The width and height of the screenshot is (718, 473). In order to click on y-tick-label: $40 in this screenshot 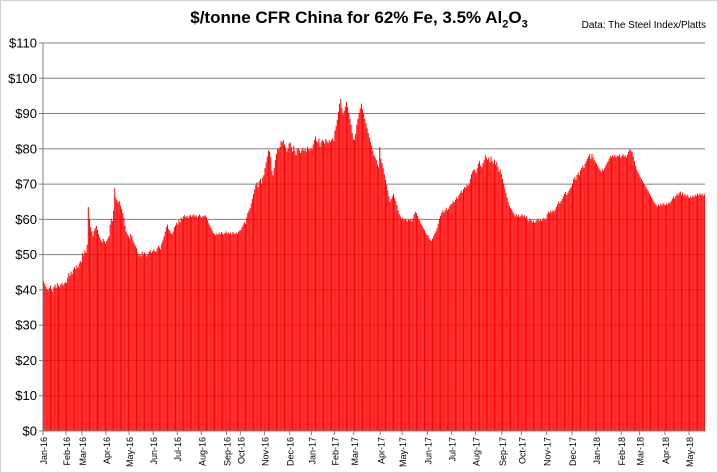, I will do `click(26, 289)`.